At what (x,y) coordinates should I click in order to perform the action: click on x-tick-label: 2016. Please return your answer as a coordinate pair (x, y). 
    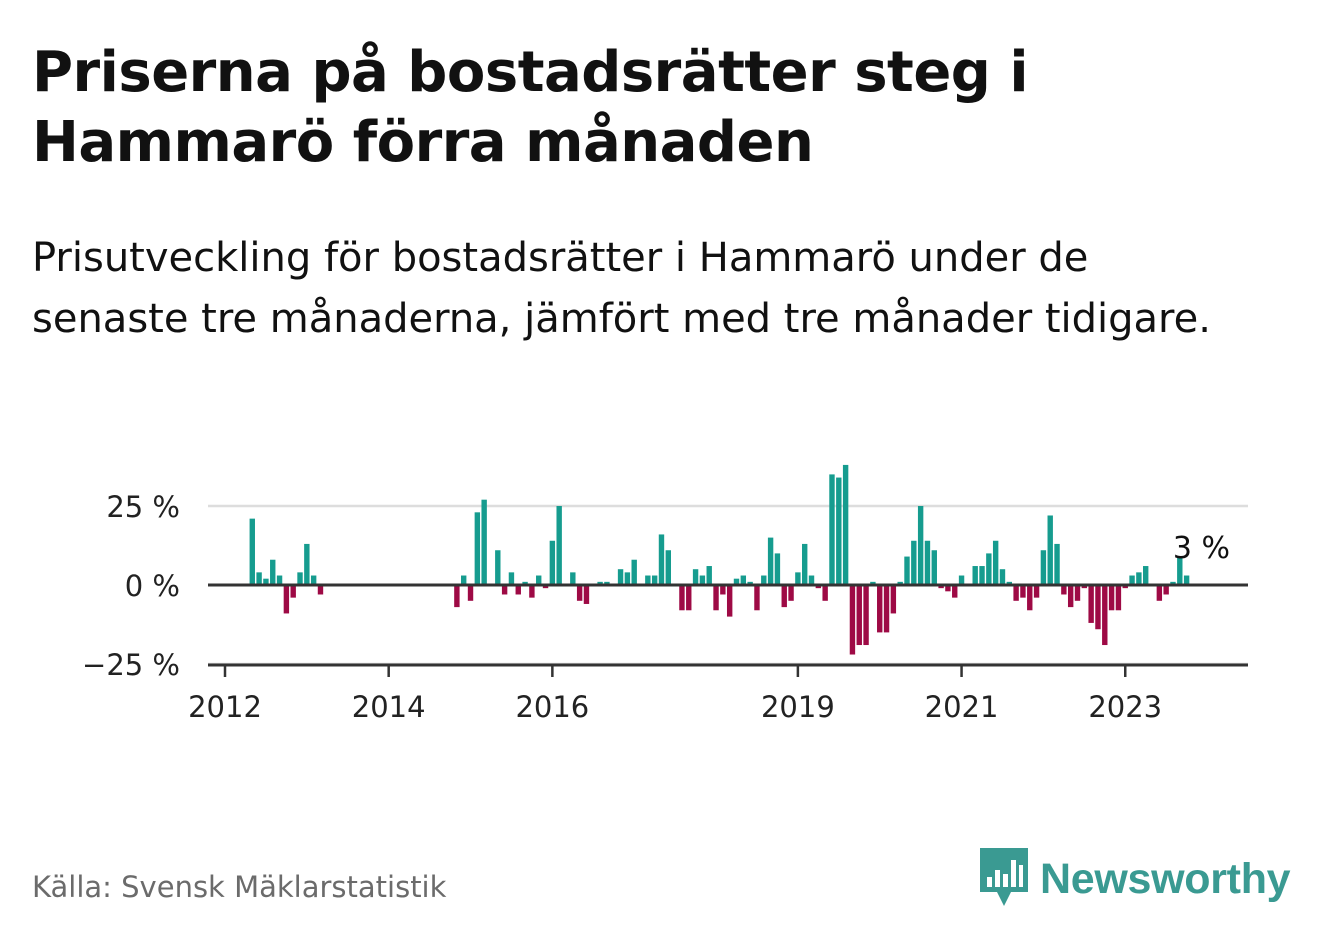
    Looking at the image, I should click on (552, 707).